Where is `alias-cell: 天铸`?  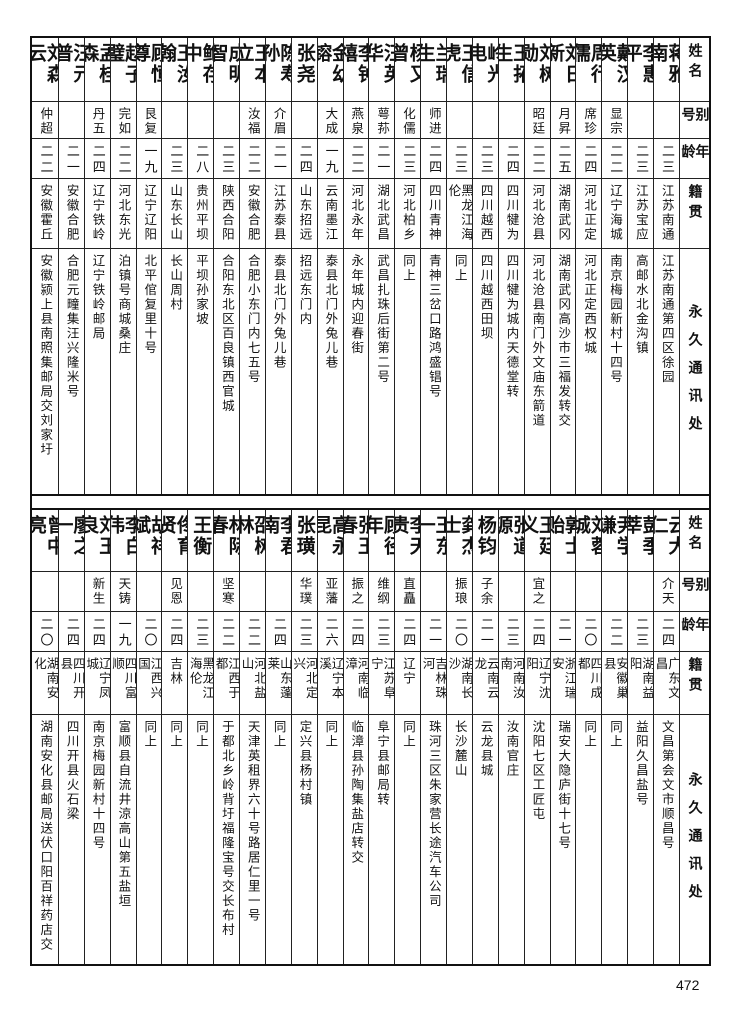
alias-cell: 天铸 is located at coordinates (123, 592).